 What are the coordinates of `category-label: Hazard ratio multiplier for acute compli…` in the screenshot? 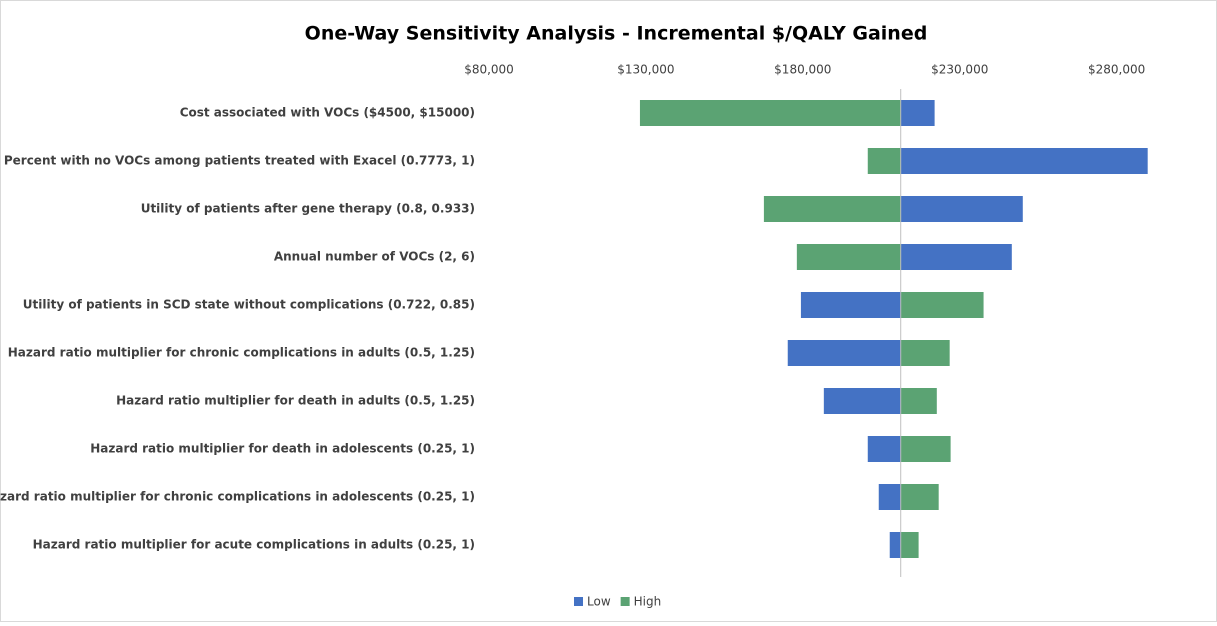 It's located at (254, 545).